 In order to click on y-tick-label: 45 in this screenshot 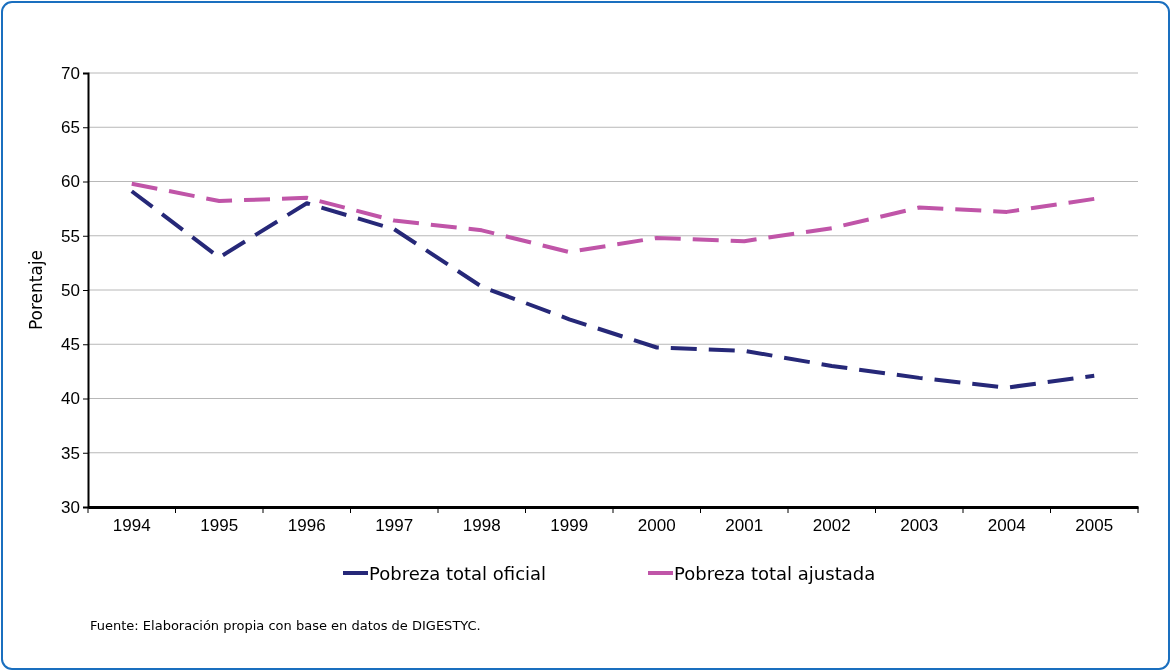, I will do `click(70, 345)`.